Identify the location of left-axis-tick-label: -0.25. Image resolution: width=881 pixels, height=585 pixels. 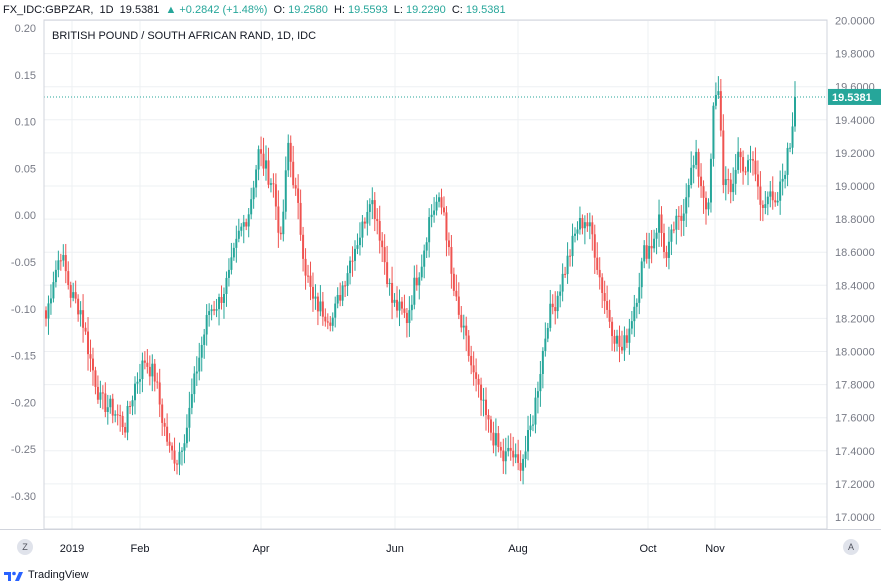
(23, 450).